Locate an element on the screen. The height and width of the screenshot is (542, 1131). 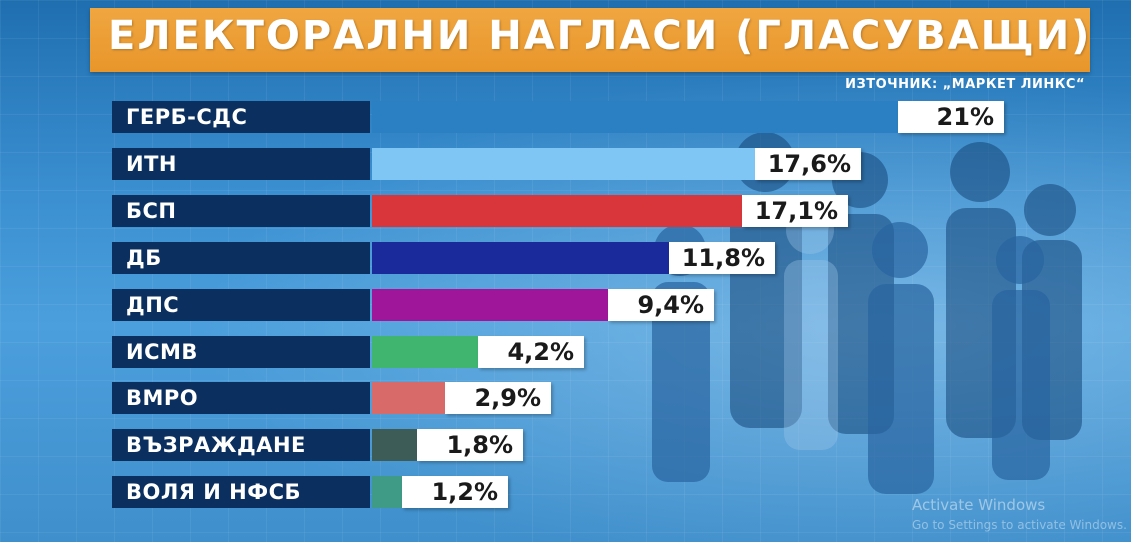
value-label-box: 4,2% is located at coordinates (531, 352).